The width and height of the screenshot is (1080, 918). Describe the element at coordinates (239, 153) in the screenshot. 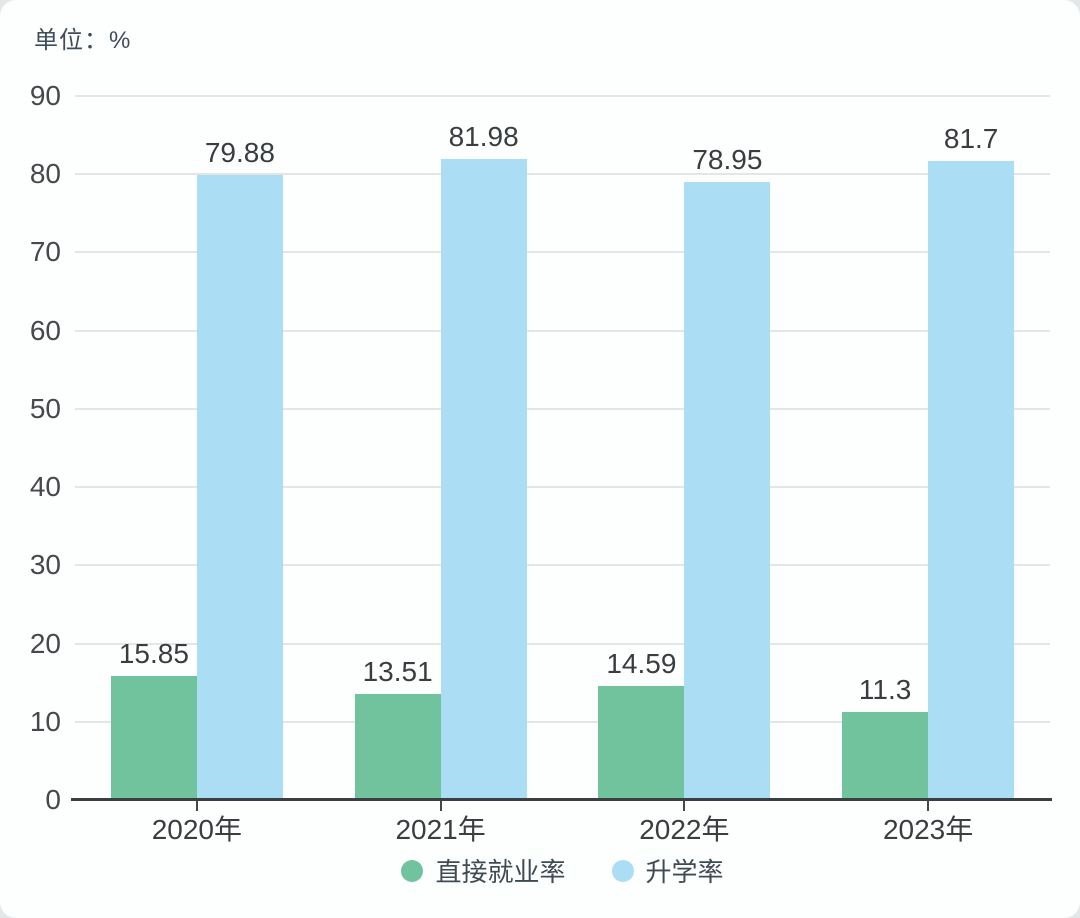

I see `bar-value-label: 79.88` at that location.